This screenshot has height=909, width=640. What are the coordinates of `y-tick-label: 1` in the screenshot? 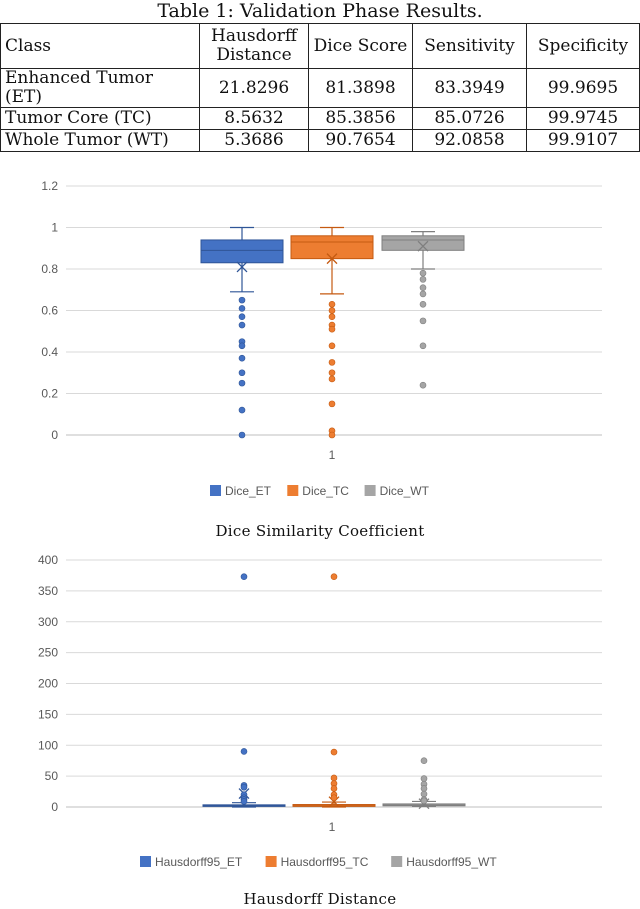 It's located at (54, 228).